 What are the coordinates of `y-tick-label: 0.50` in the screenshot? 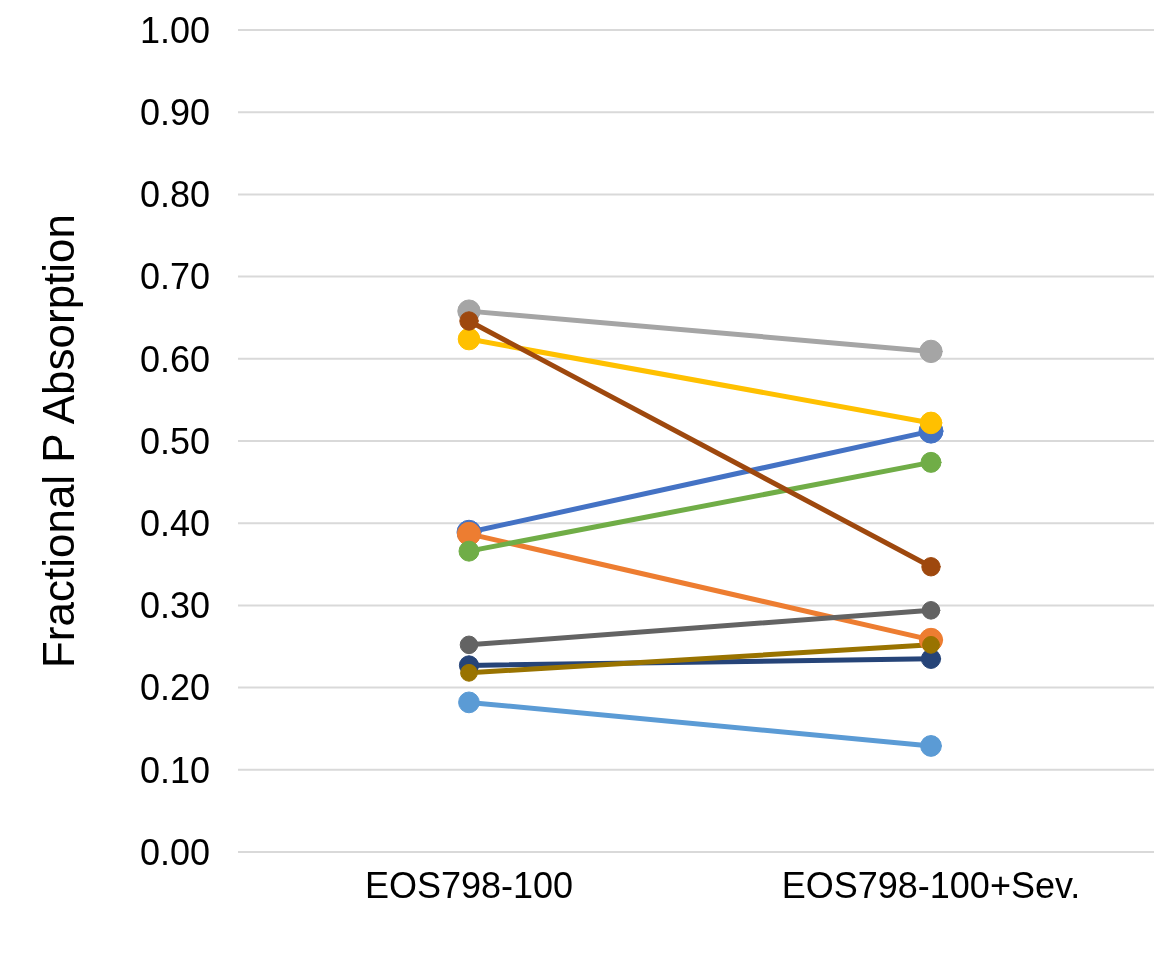 It's located at (174, 441).